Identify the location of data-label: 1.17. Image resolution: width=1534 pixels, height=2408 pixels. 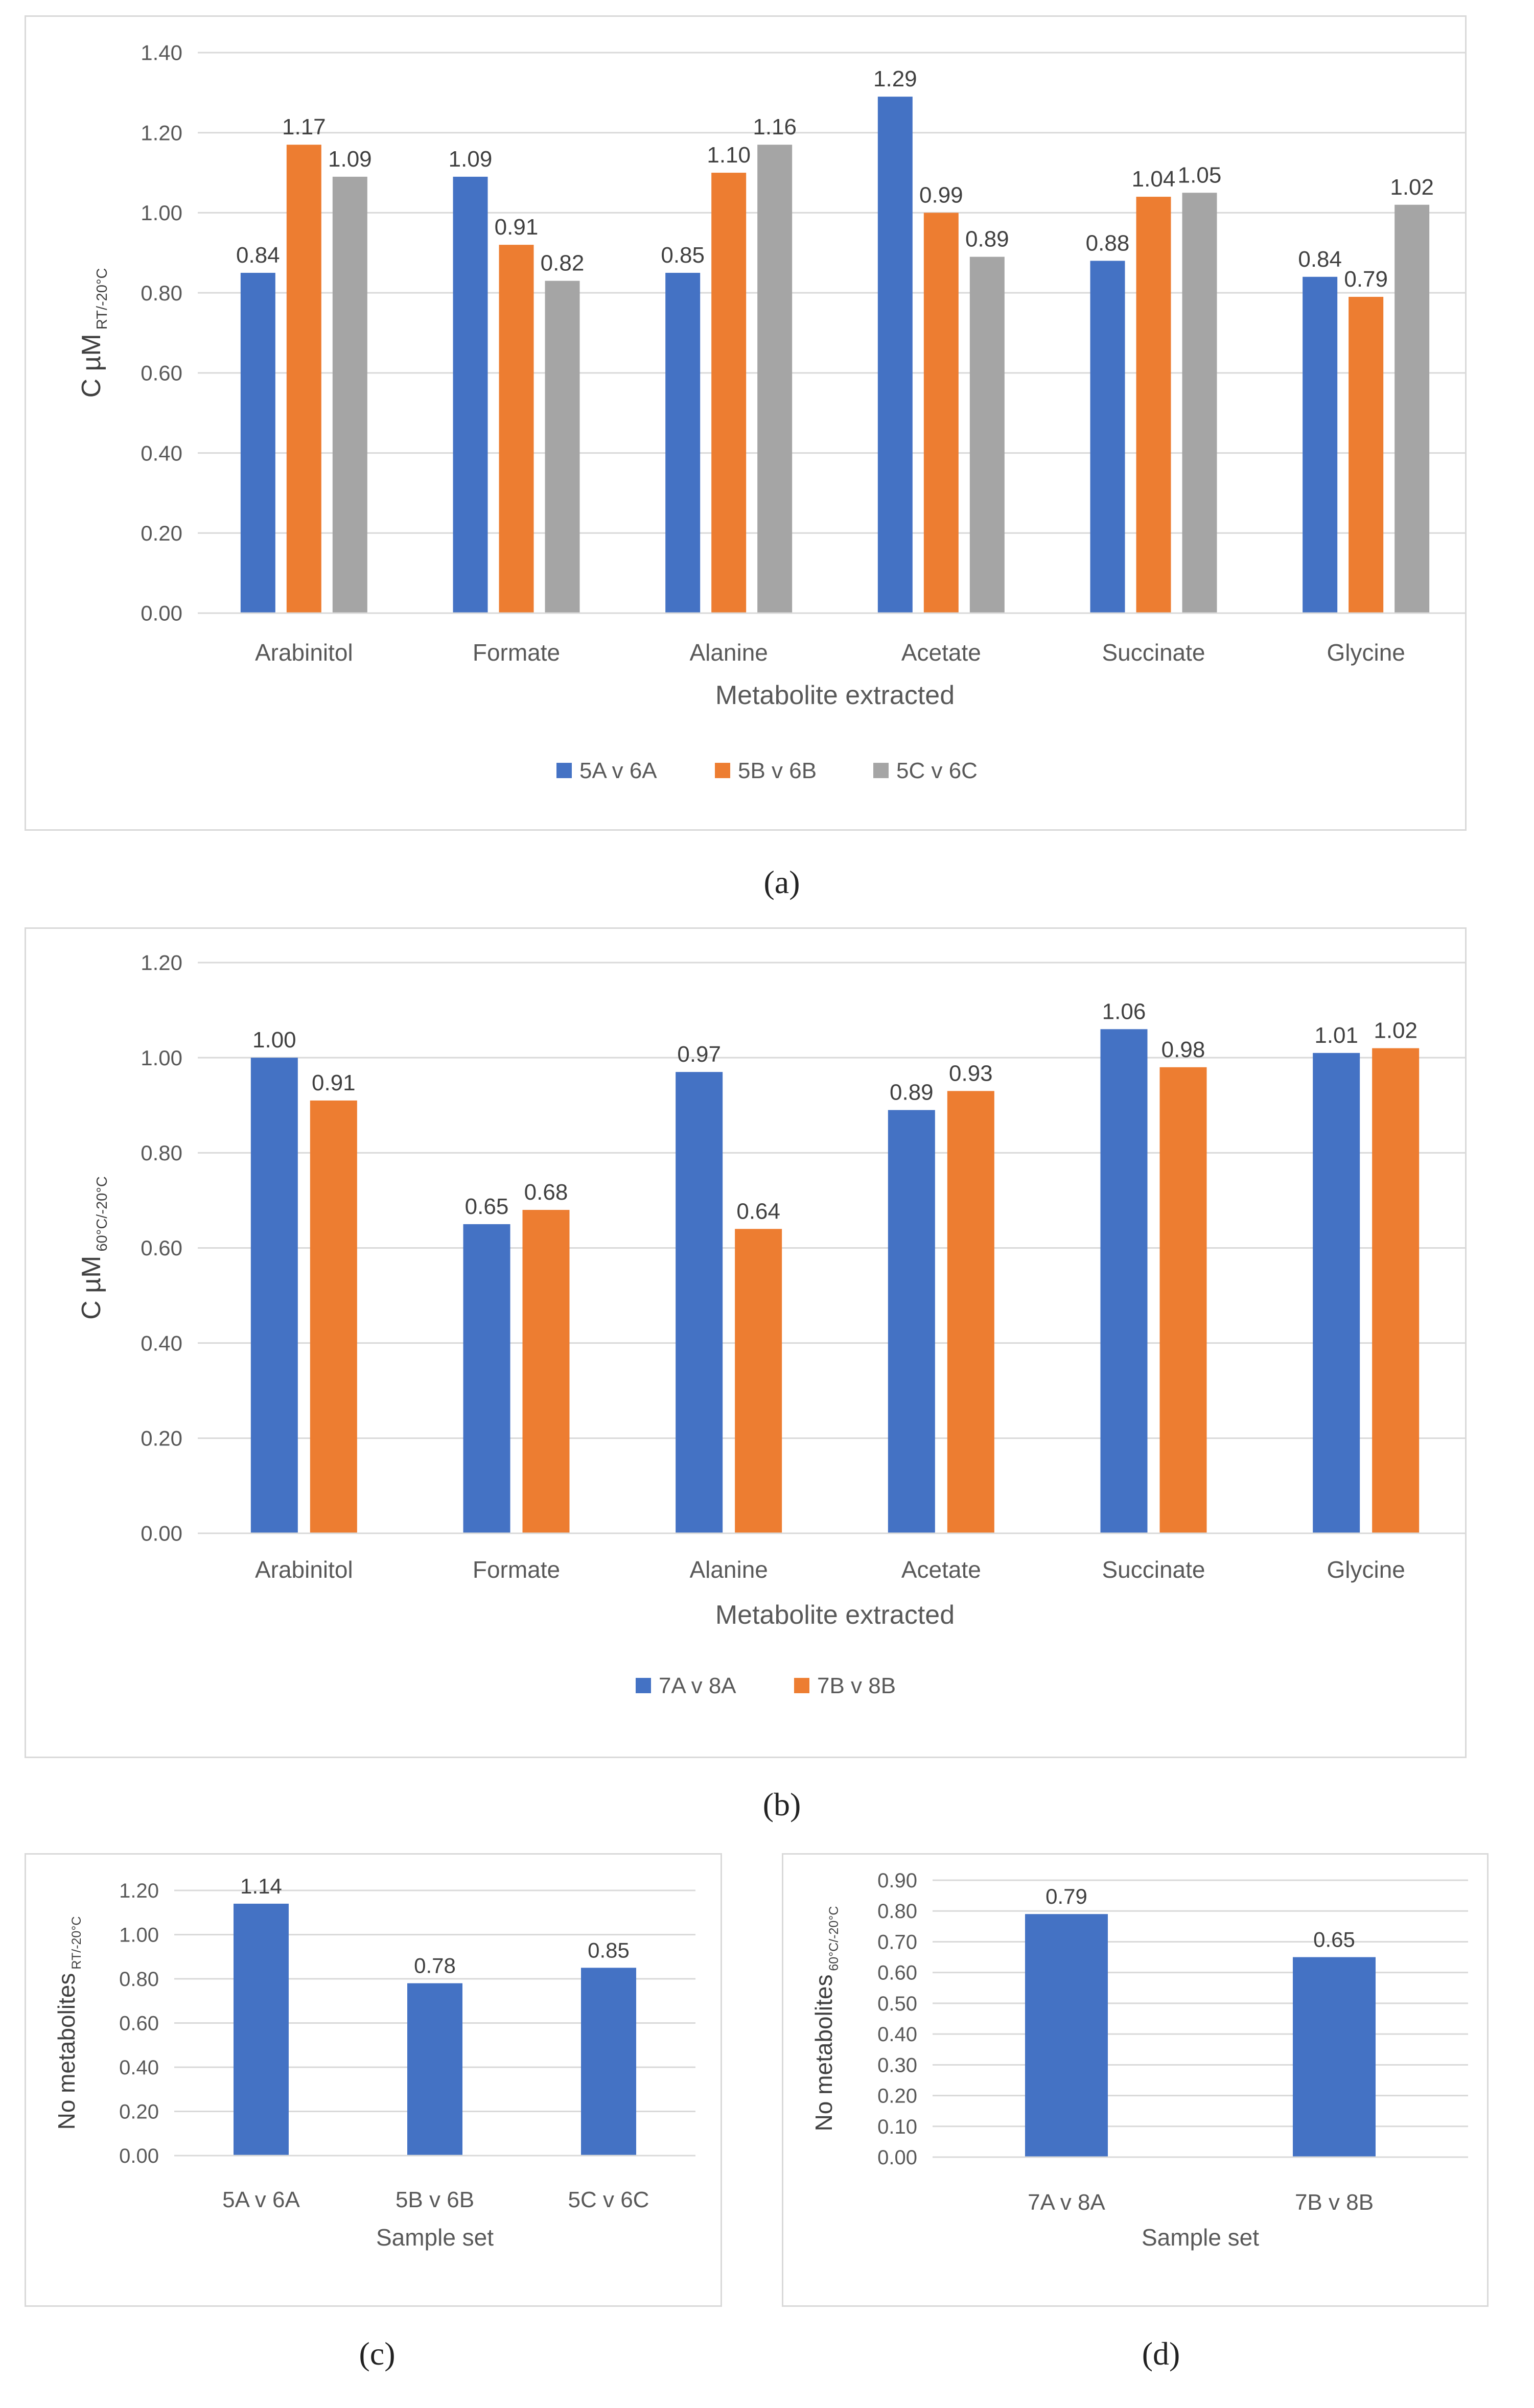
(304, 126).